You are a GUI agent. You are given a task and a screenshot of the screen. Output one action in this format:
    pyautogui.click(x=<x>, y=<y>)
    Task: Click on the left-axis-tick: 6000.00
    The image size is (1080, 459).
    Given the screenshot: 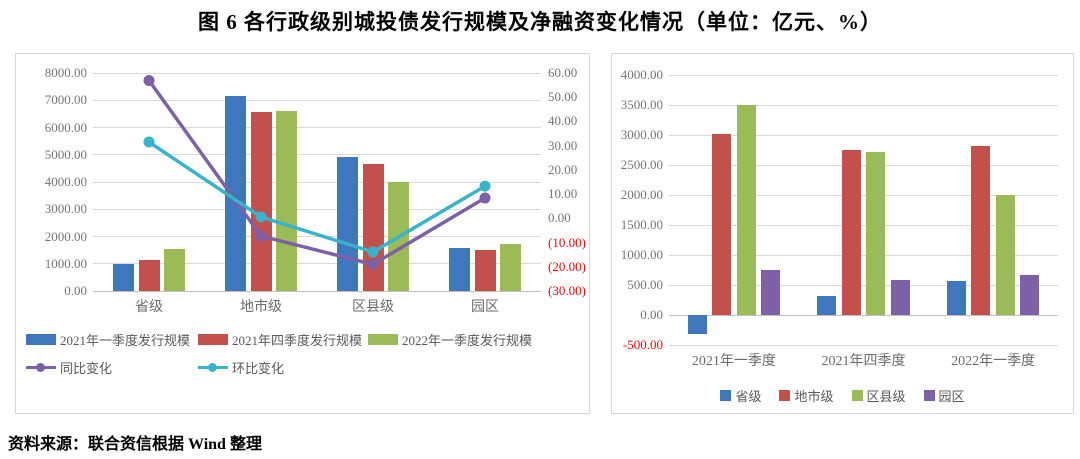 What is the action you would take?
    pyautogui.click(x=65, y=127)
    